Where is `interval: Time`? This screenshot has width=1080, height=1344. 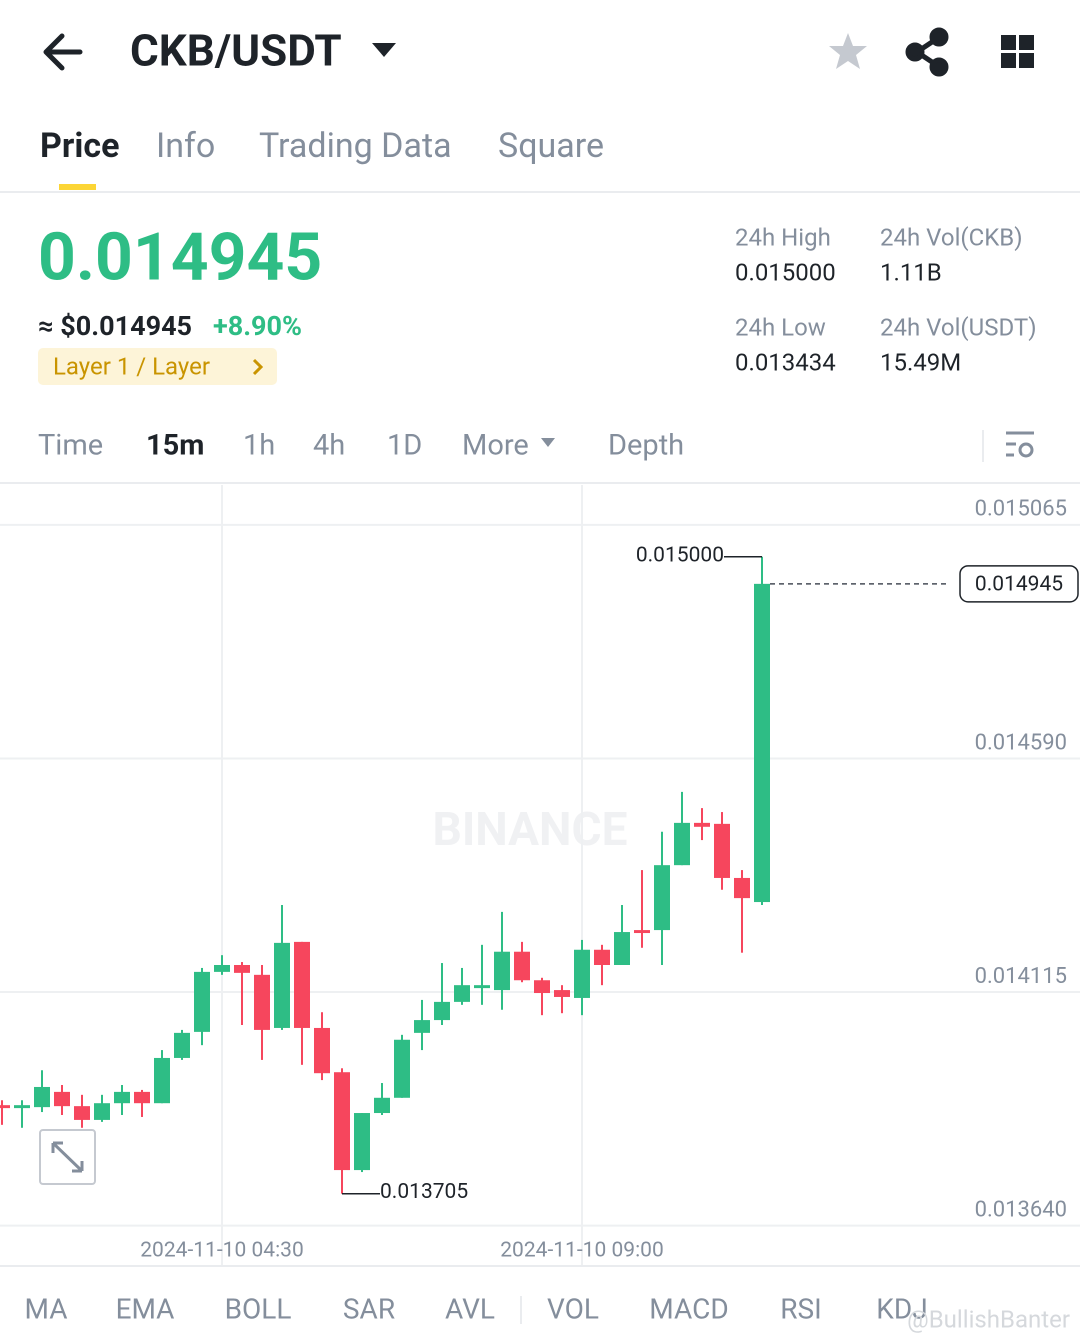 interval: Time is located at coordinates (70, 446).